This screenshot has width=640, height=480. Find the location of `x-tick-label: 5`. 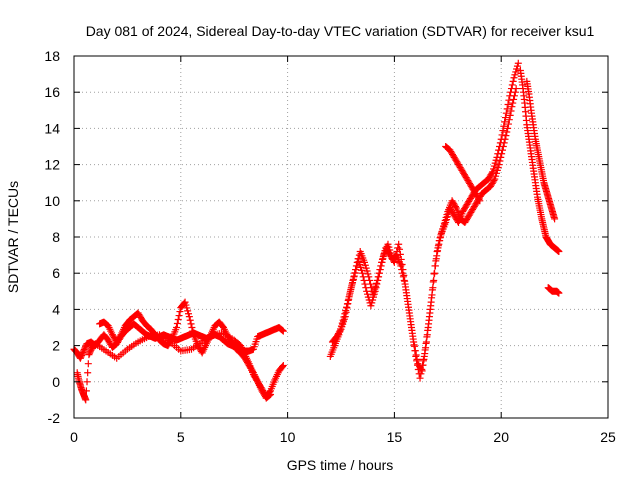

x-tick-label: 5 is located at coordinates (181, 437).